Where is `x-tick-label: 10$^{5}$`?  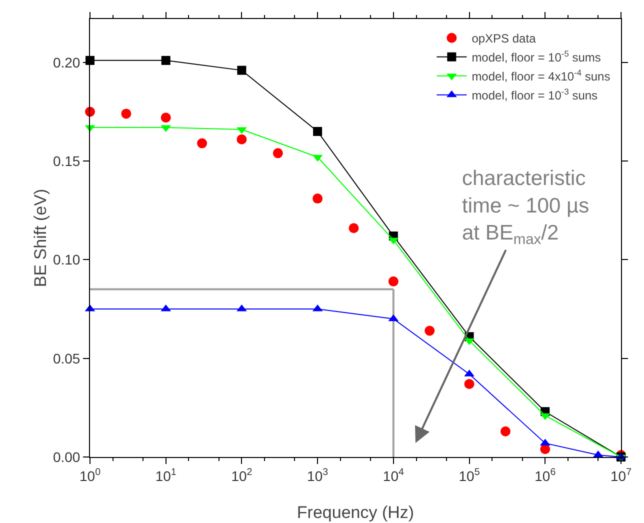 x-tick-label: 10$^{5}$ is located at coordinates (469, 475).